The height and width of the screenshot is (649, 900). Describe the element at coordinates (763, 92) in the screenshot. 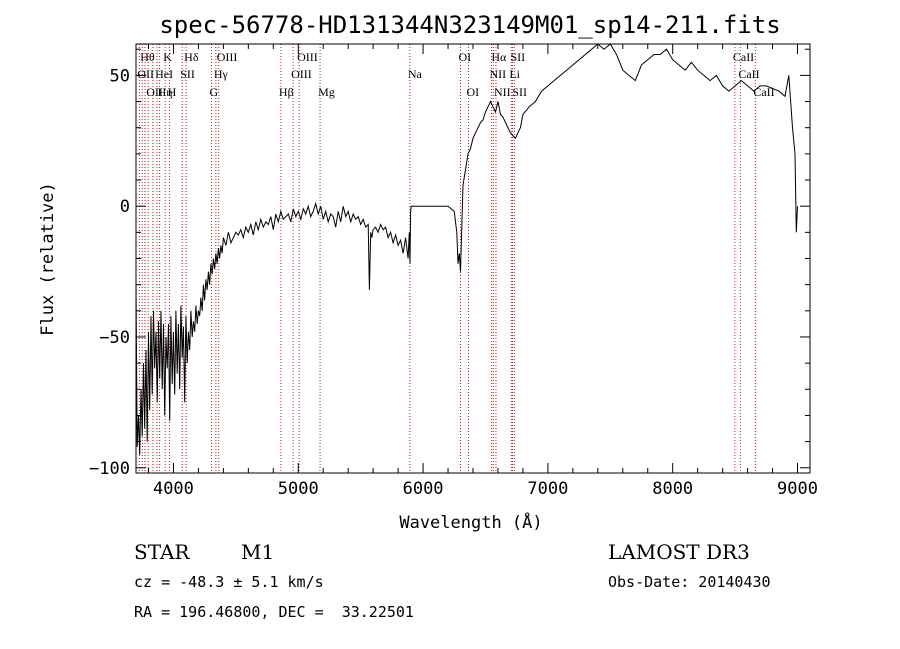

I see `line-label-27: CaII` at that location.